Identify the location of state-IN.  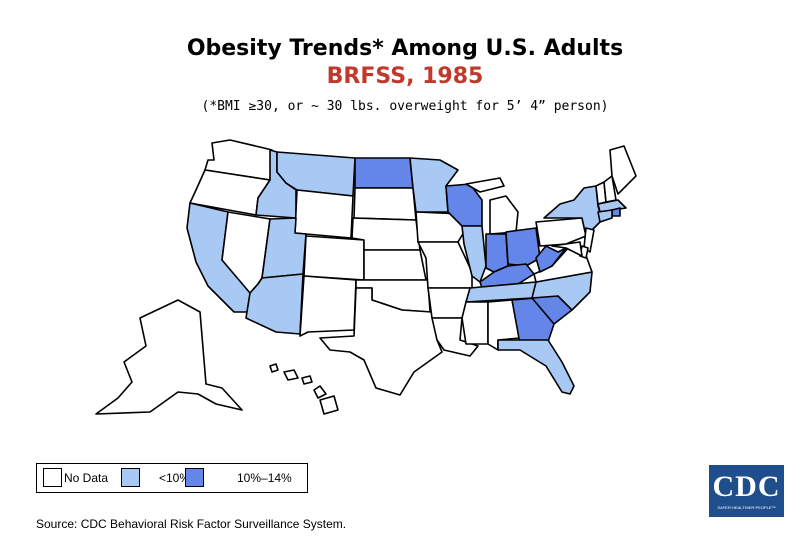
(497, 253).